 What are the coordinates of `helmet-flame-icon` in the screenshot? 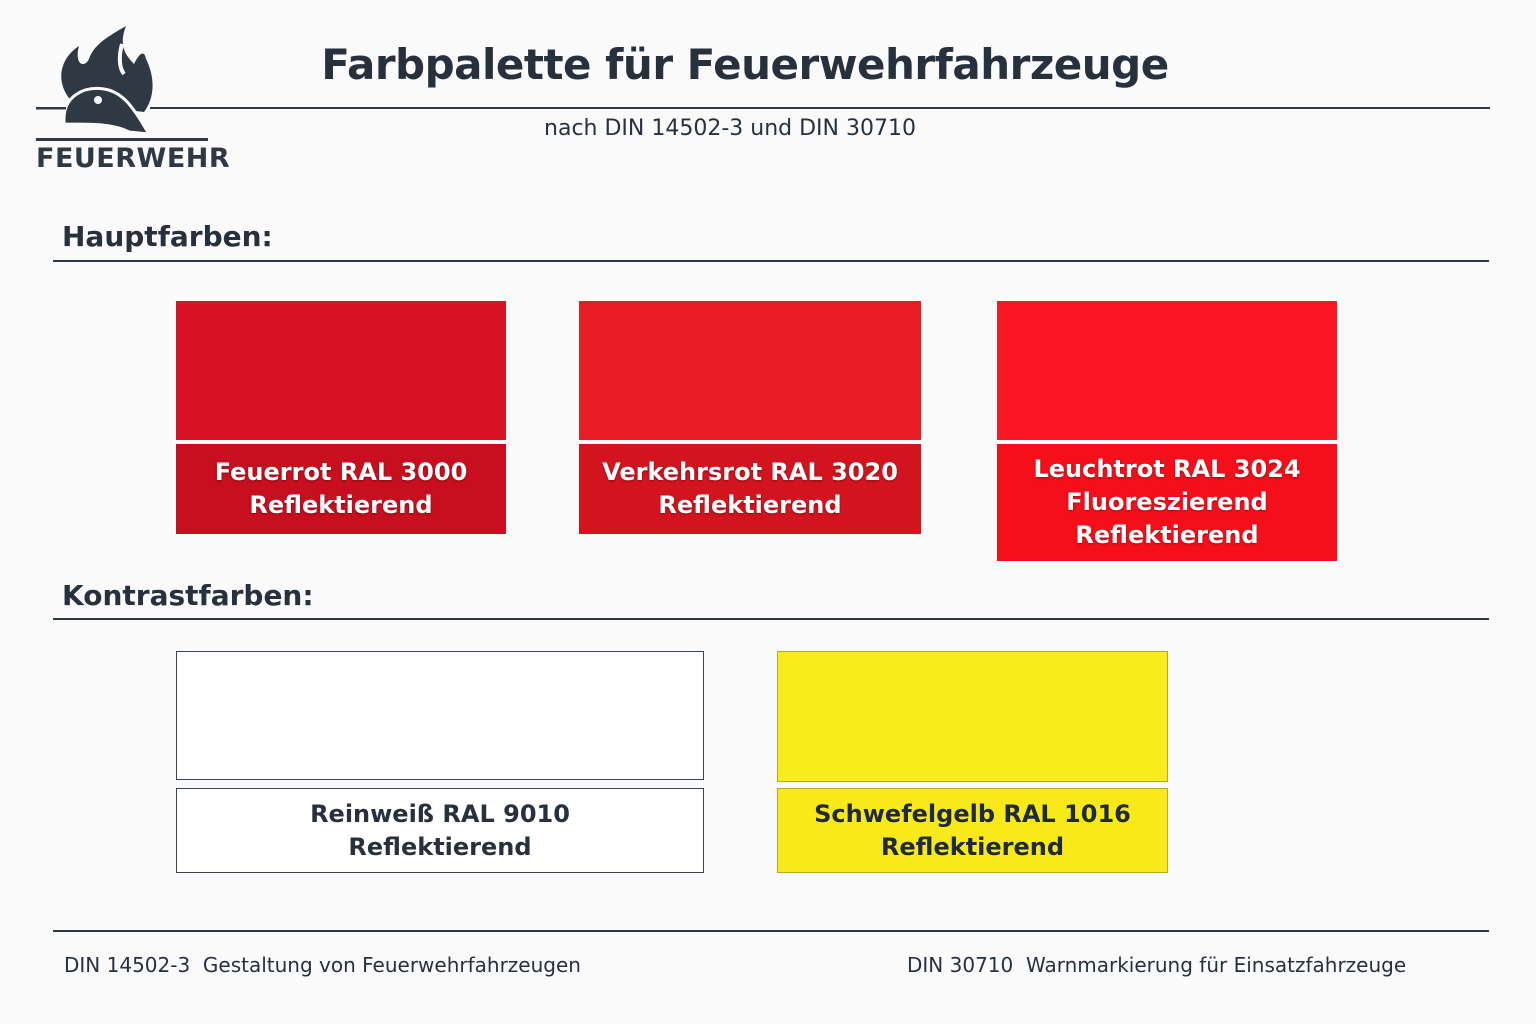 It's located at (94, 81).